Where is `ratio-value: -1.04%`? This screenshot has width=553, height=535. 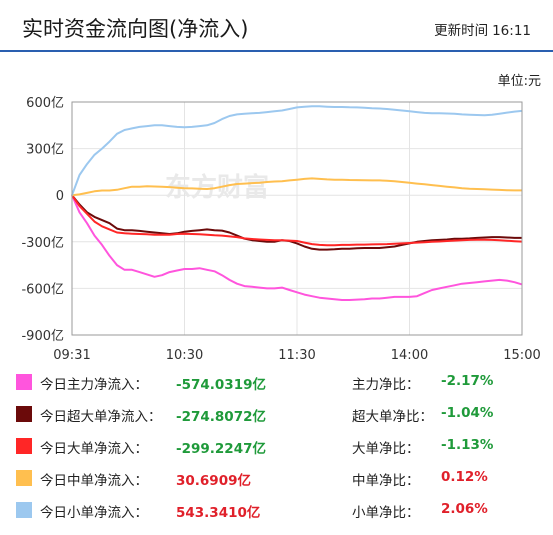 ratio-value: -1.04% is located at coordinates (467, 413).